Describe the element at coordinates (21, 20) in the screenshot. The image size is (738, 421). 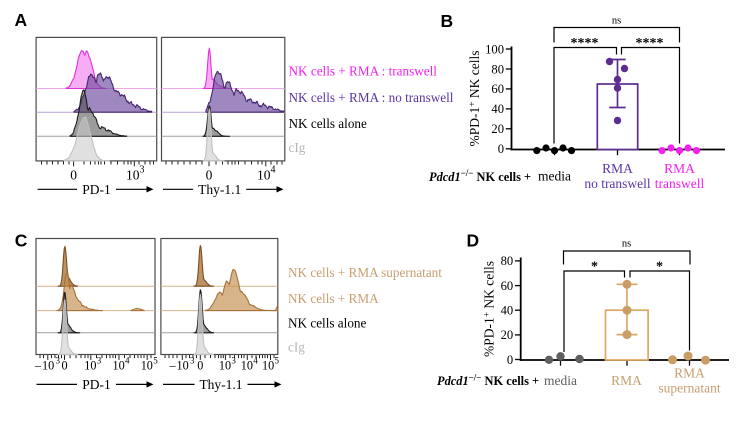
I see `svg-text: A` at that location.